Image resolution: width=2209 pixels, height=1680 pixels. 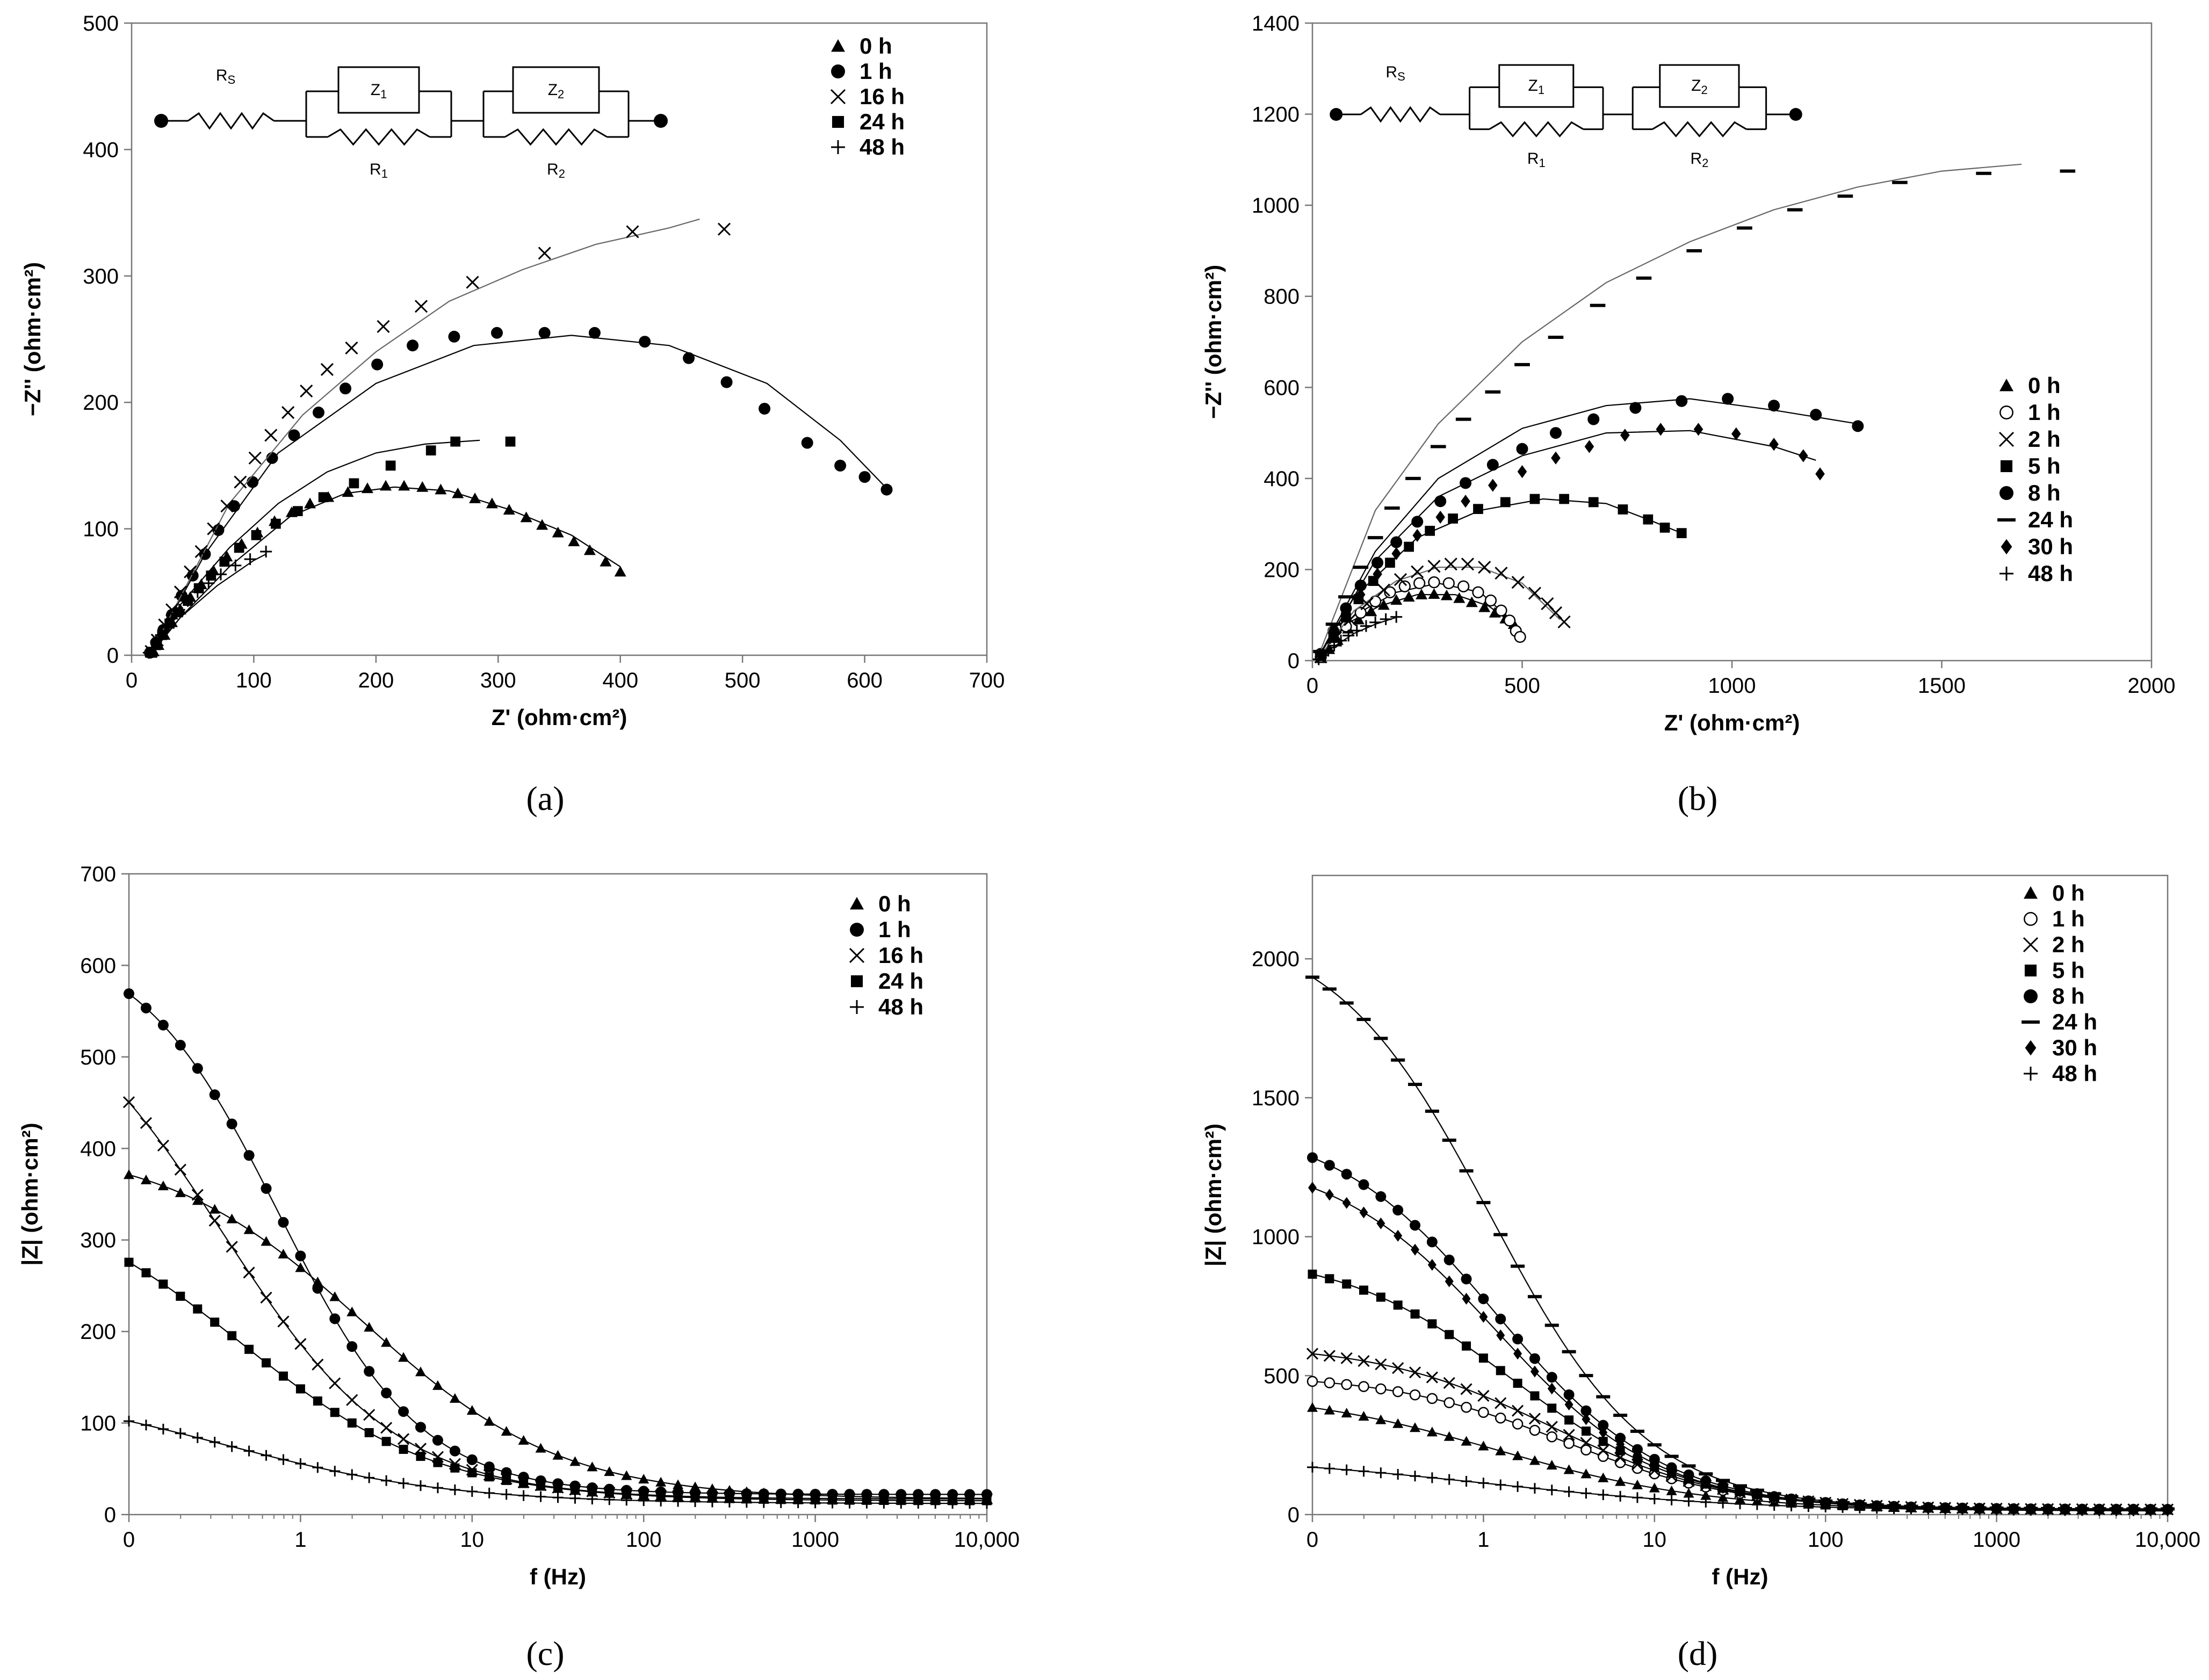 I want to click on circuit-label-r1: R1, so click(x=379, y=171).